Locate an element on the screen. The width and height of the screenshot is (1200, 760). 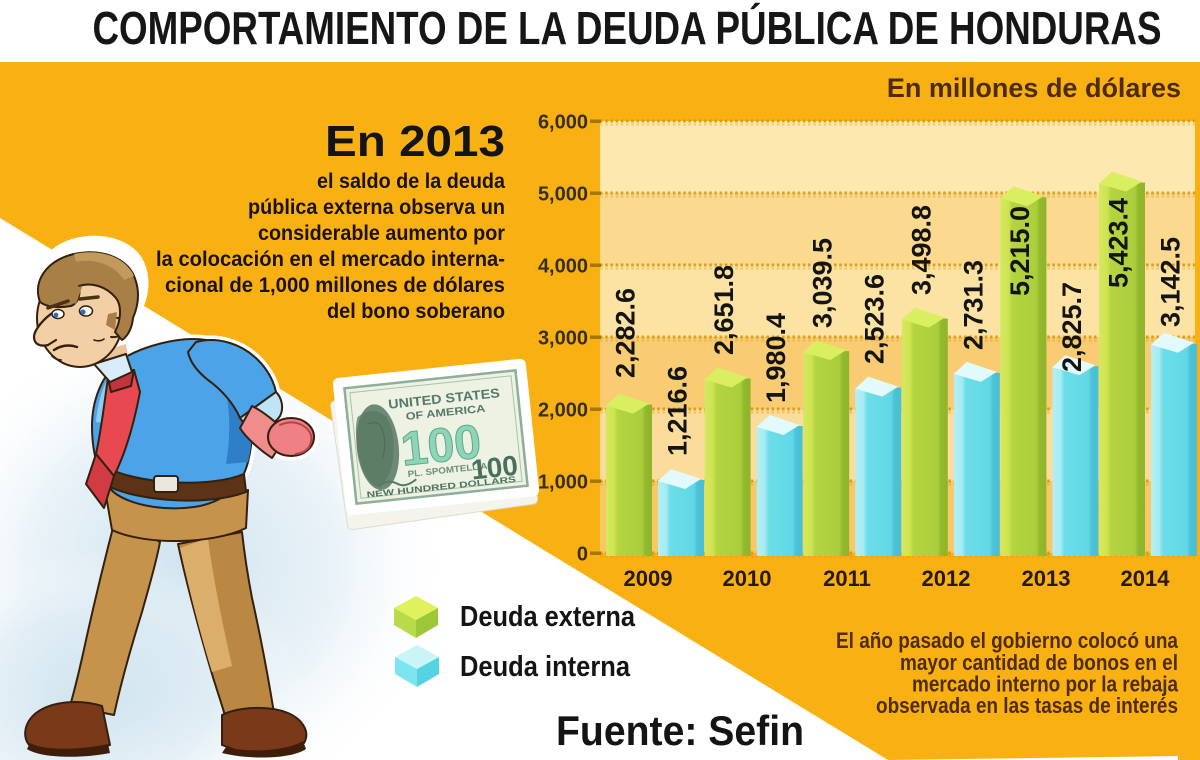
svg-text:cional de 1,000 millones de dó: cional de 1,000 millones de dólares is located at coordinates (335, 285).